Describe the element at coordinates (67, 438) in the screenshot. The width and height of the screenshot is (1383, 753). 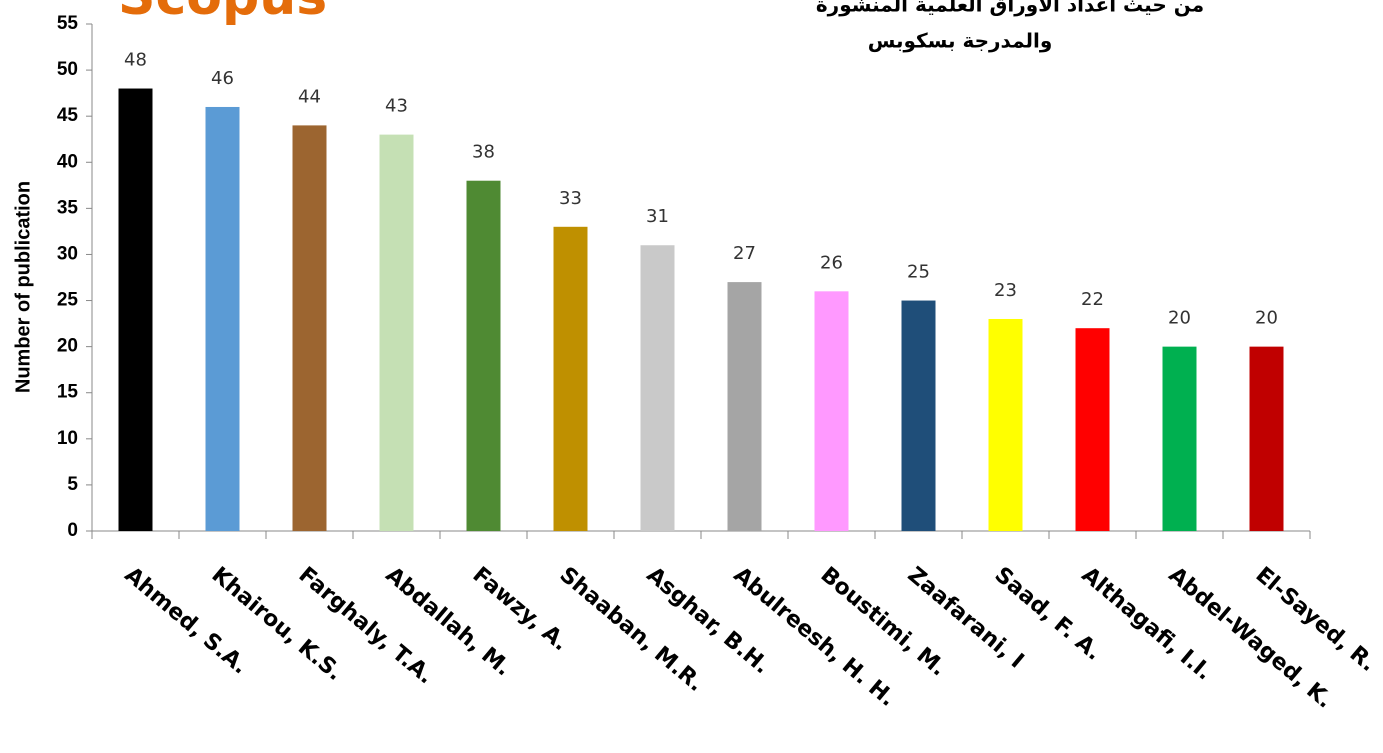
I see `y-tick-label: 10` at that location.